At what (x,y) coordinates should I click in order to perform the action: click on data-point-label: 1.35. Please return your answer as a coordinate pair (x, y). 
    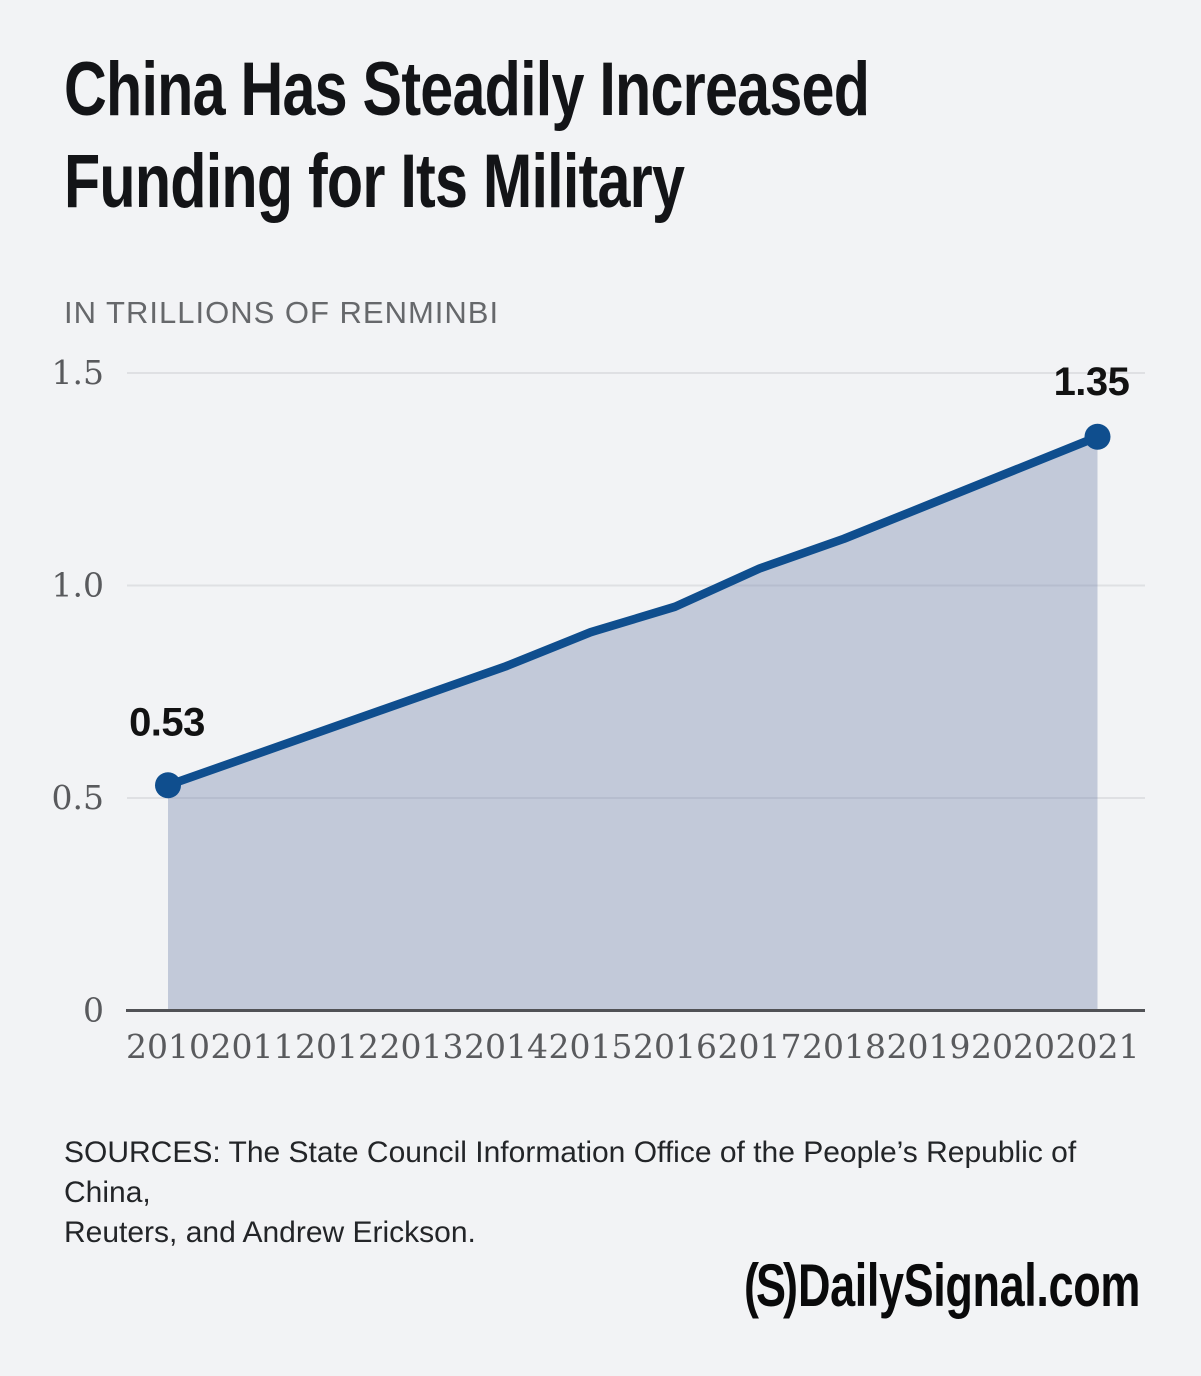
    Looking at the image, I should click on (1092, 382).